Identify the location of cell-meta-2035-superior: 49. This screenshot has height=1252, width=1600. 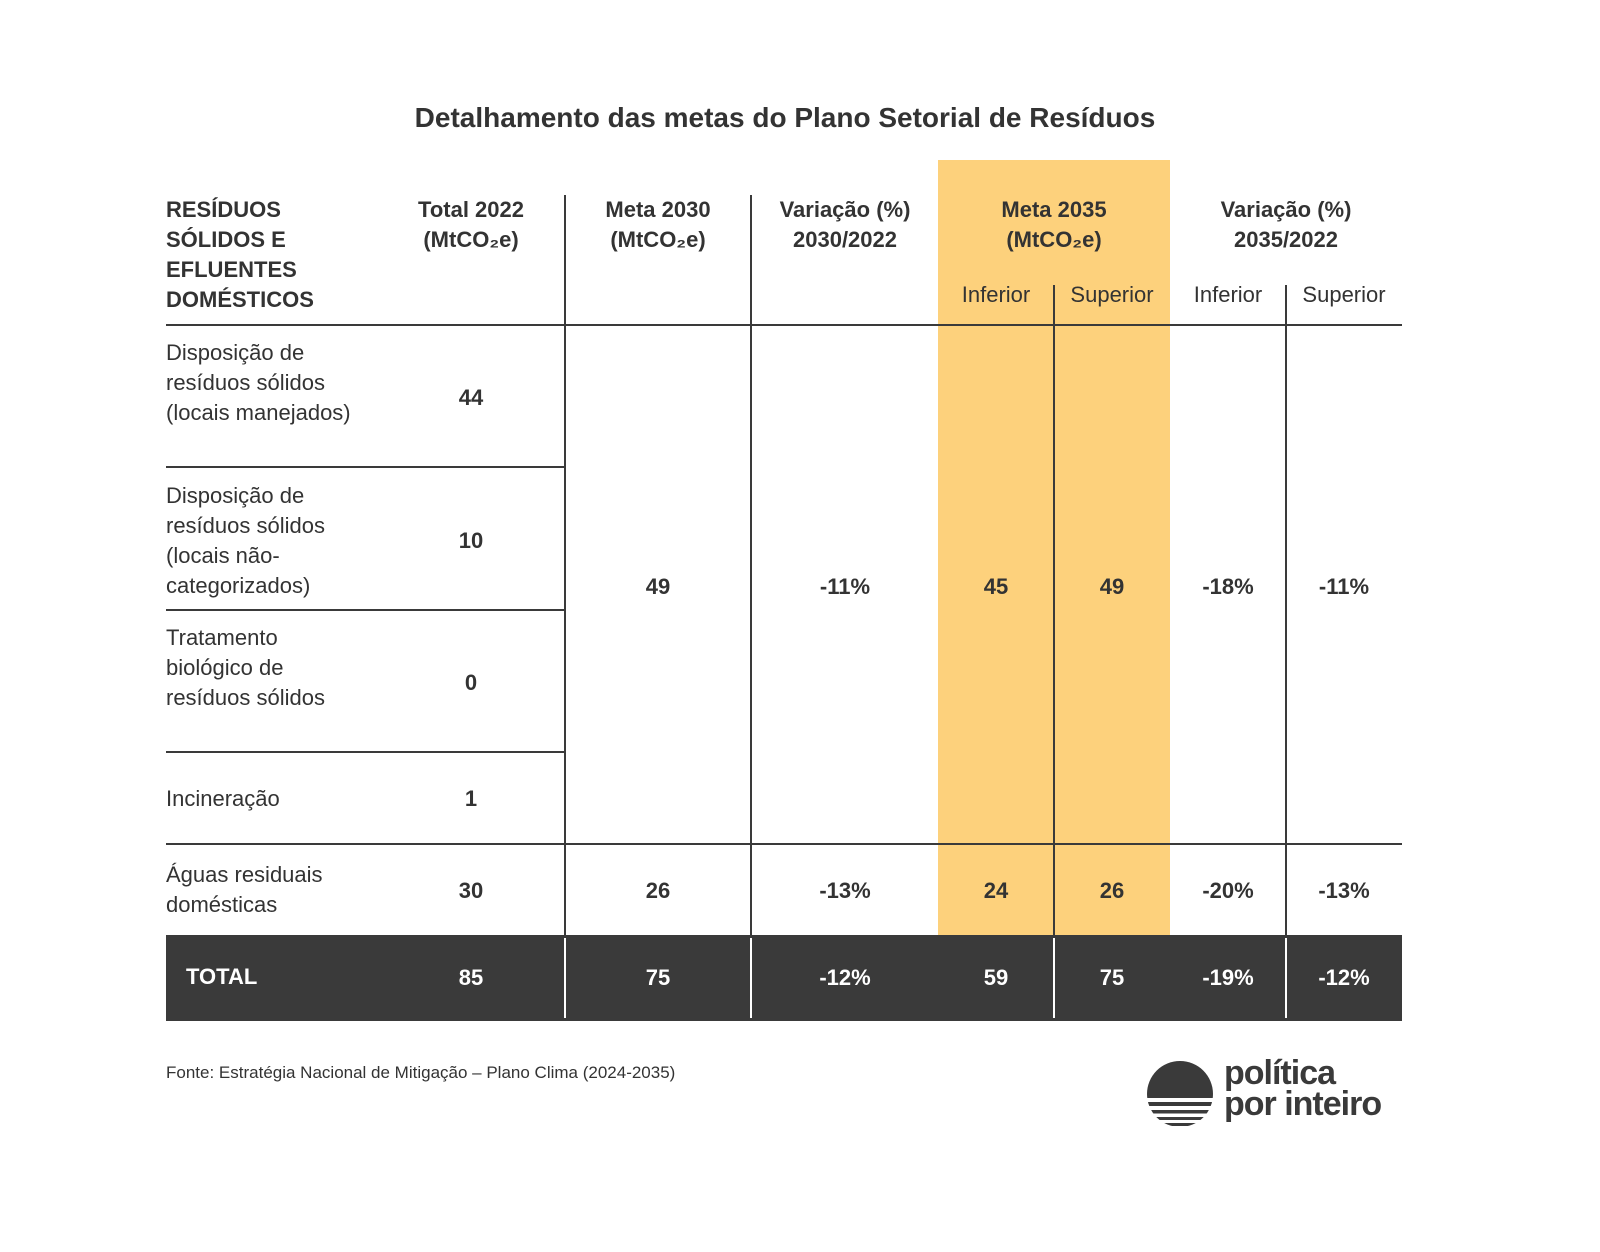
(1112, 586).